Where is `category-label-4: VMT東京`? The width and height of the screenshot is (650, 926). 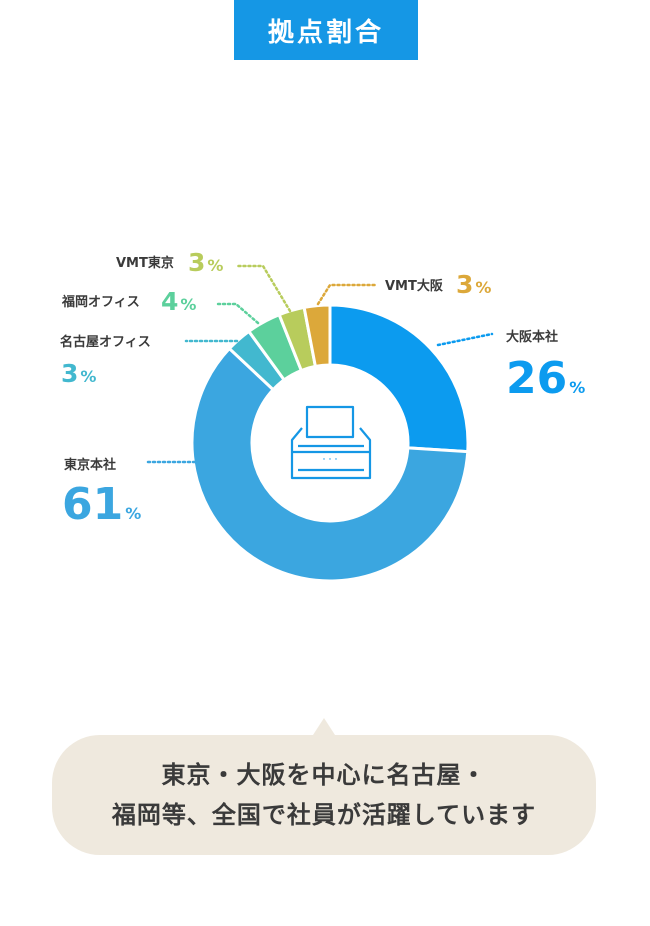
category-label-4: VMT東京 is located at coordinates (145, 263).